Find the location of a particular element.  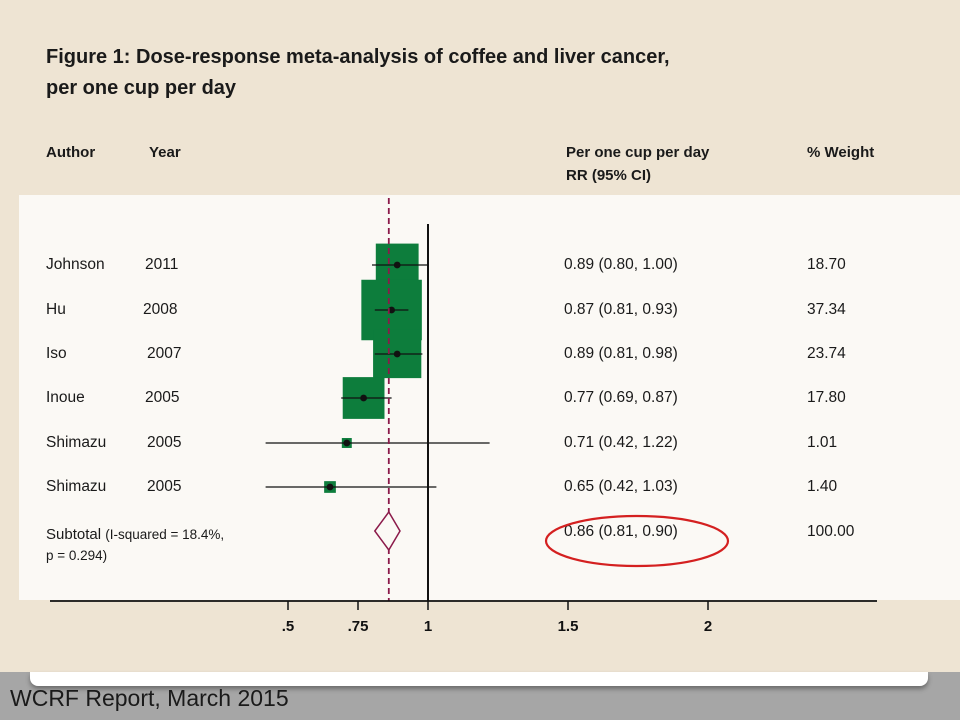

subtotal-rr: 0.86 (0.81, 0.90) is located at coordinates (621, 531).